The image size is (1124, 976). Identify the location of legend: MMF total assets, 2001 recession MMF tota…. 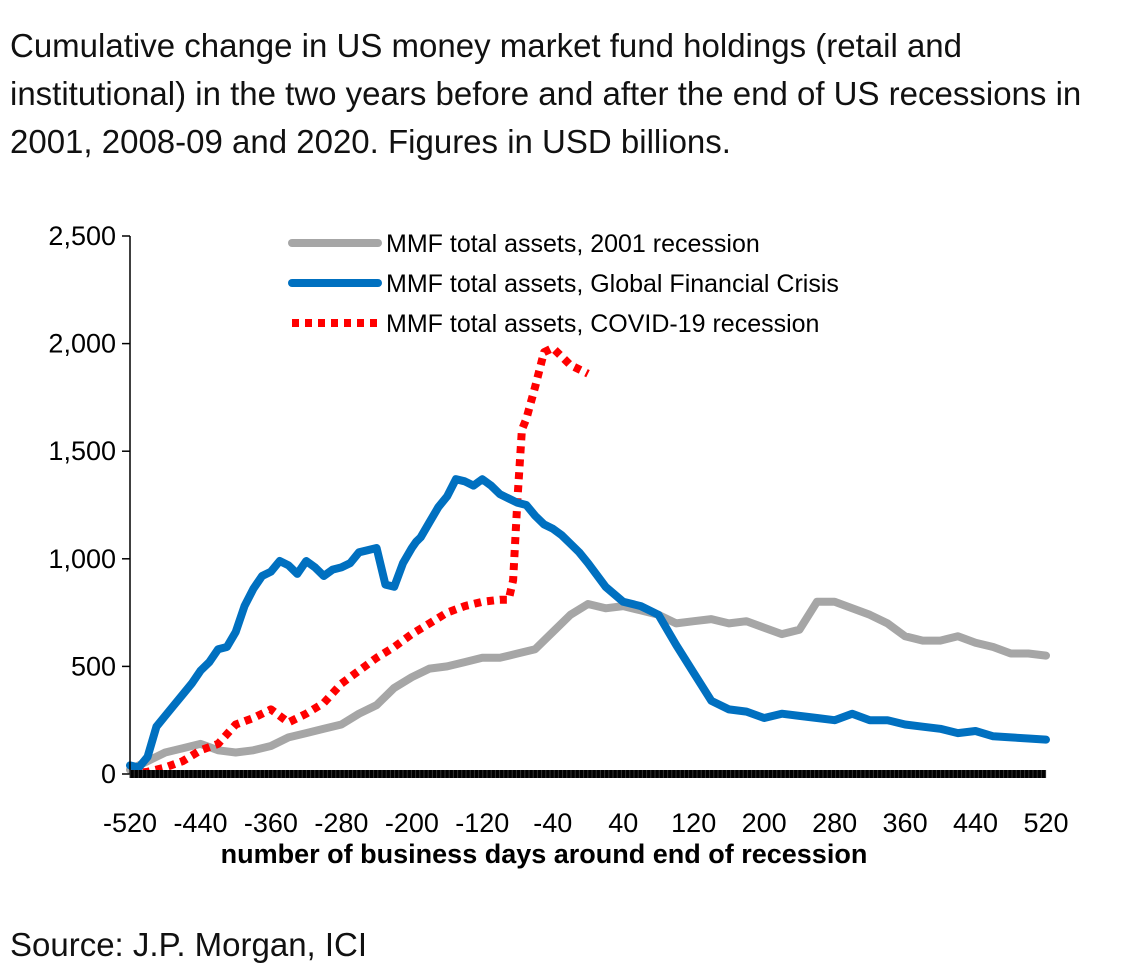
(563, 284).